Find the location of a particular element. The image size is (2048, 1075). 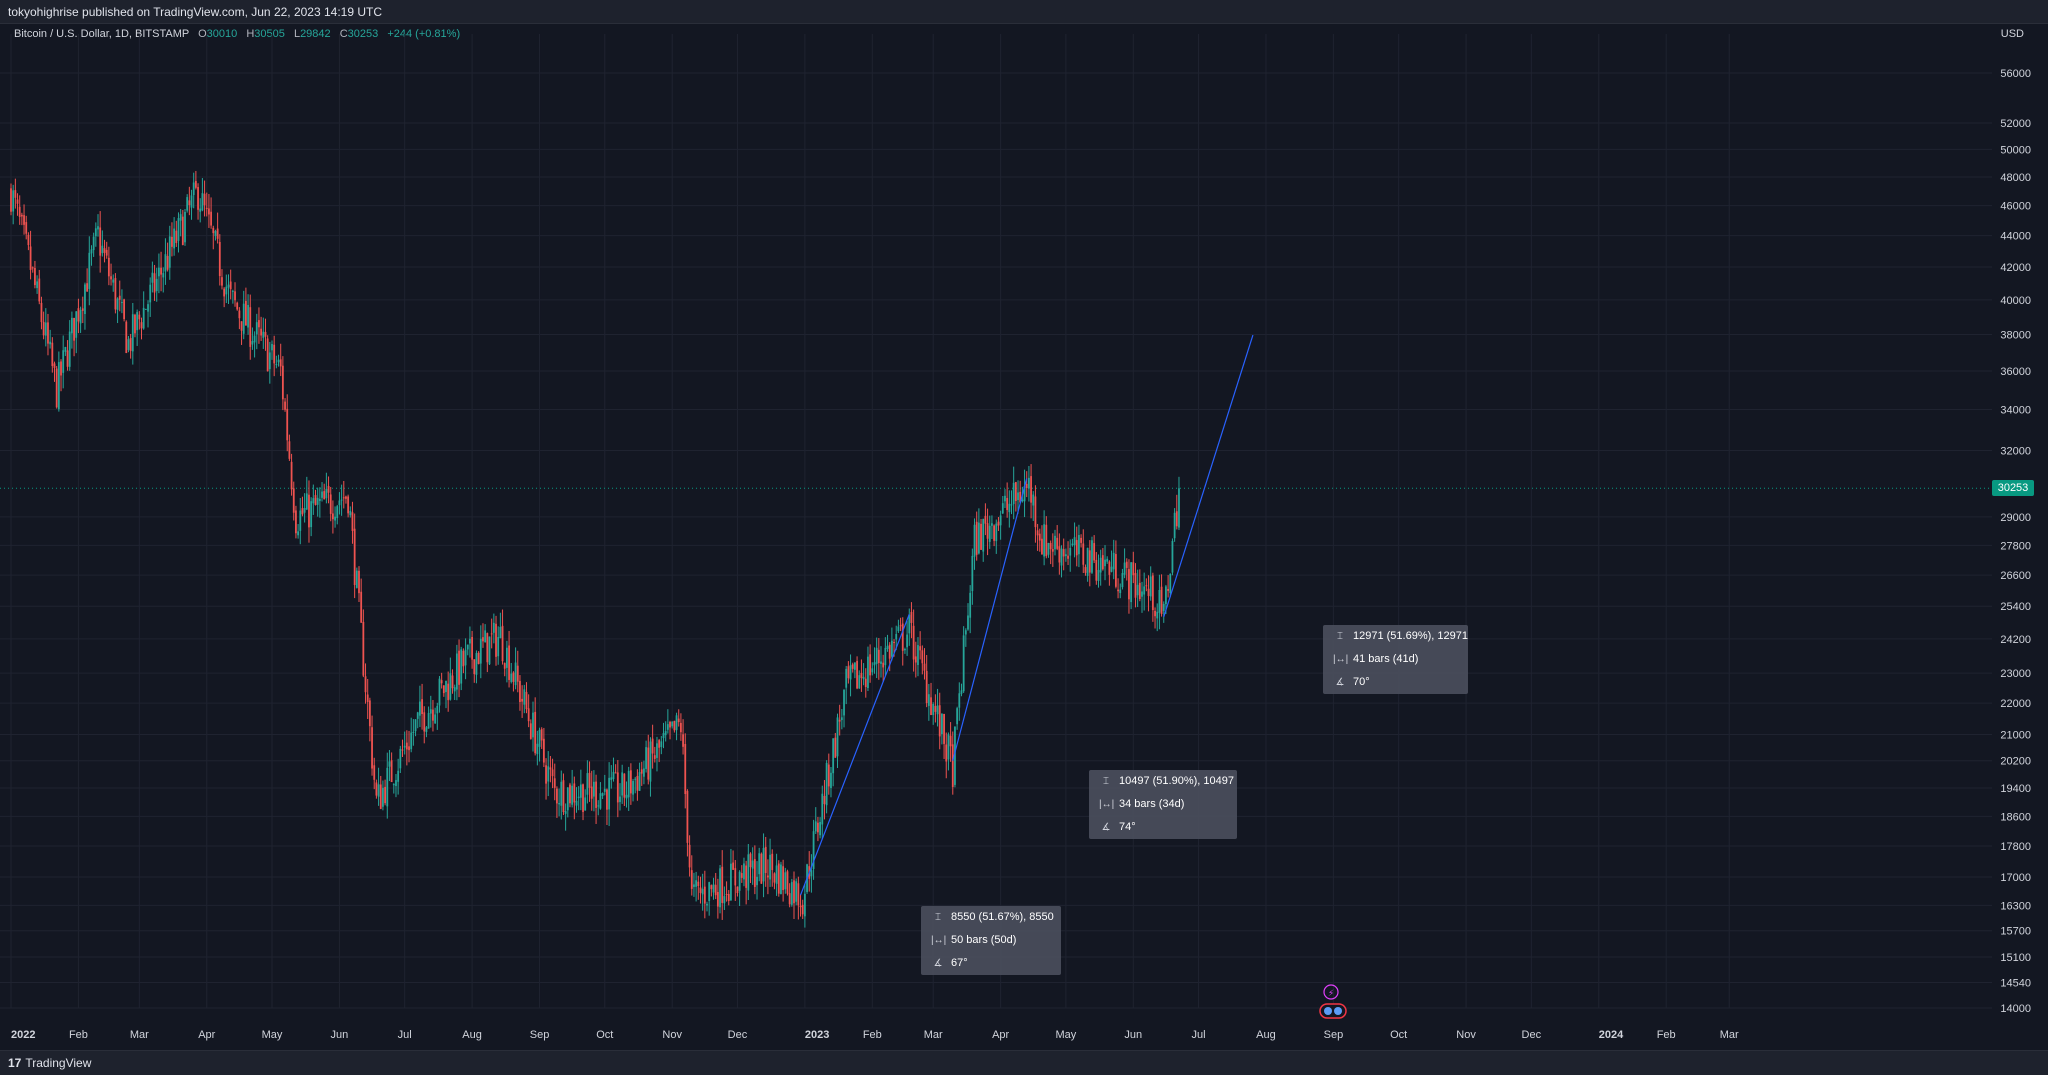

y-tick-label: 27800 is located at coordinates (2015, 546).